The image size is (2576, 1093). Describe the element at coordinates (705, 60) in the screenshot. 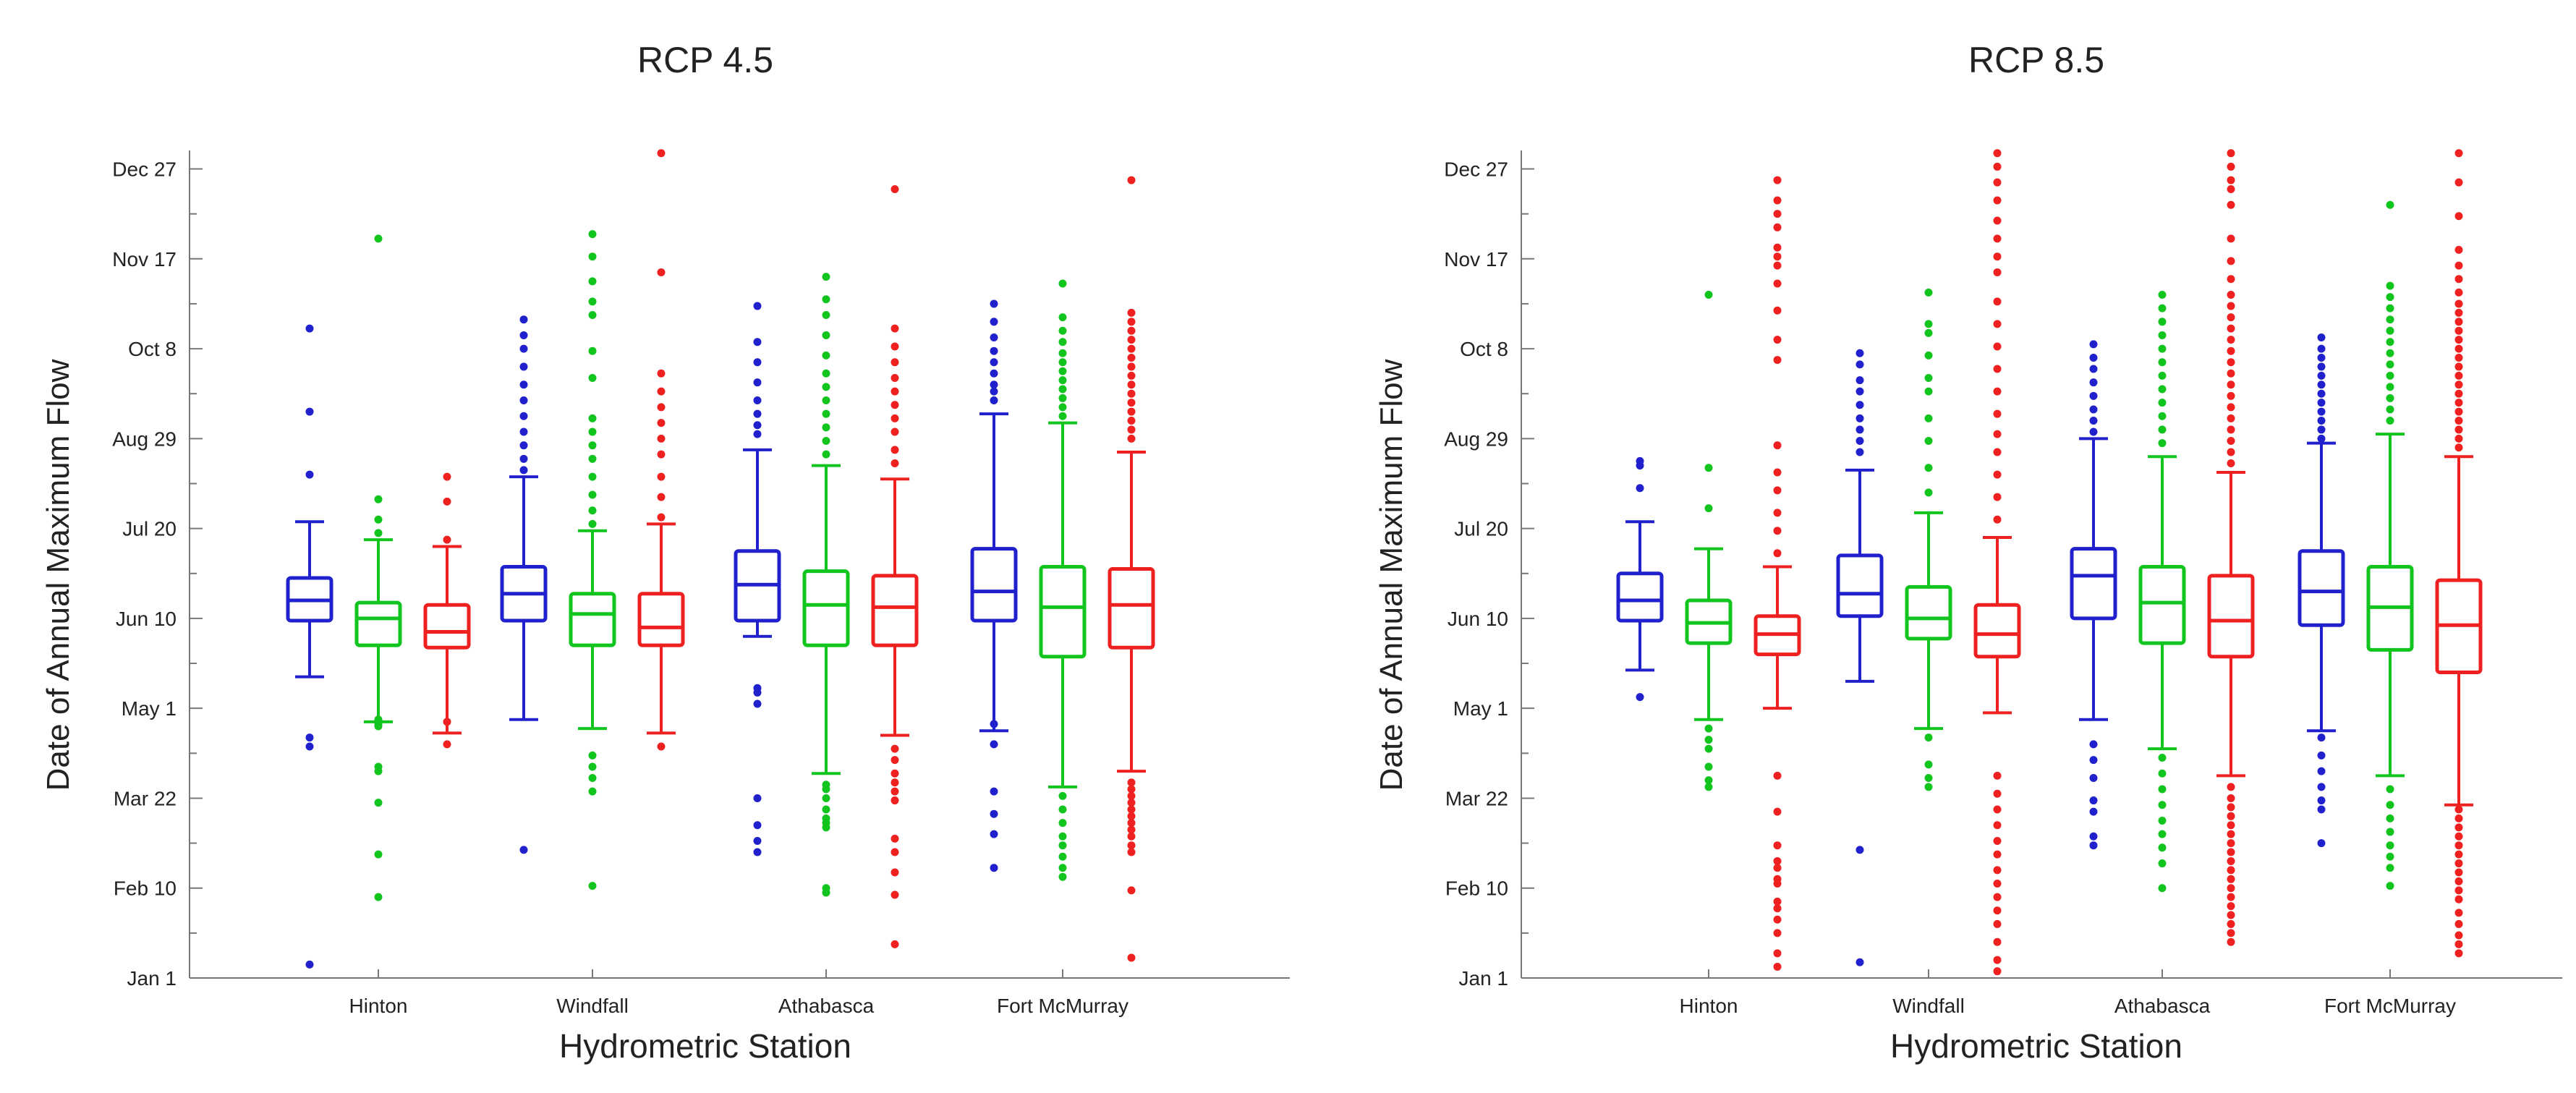

I see `chart-title: RCP 4.5` at that location.